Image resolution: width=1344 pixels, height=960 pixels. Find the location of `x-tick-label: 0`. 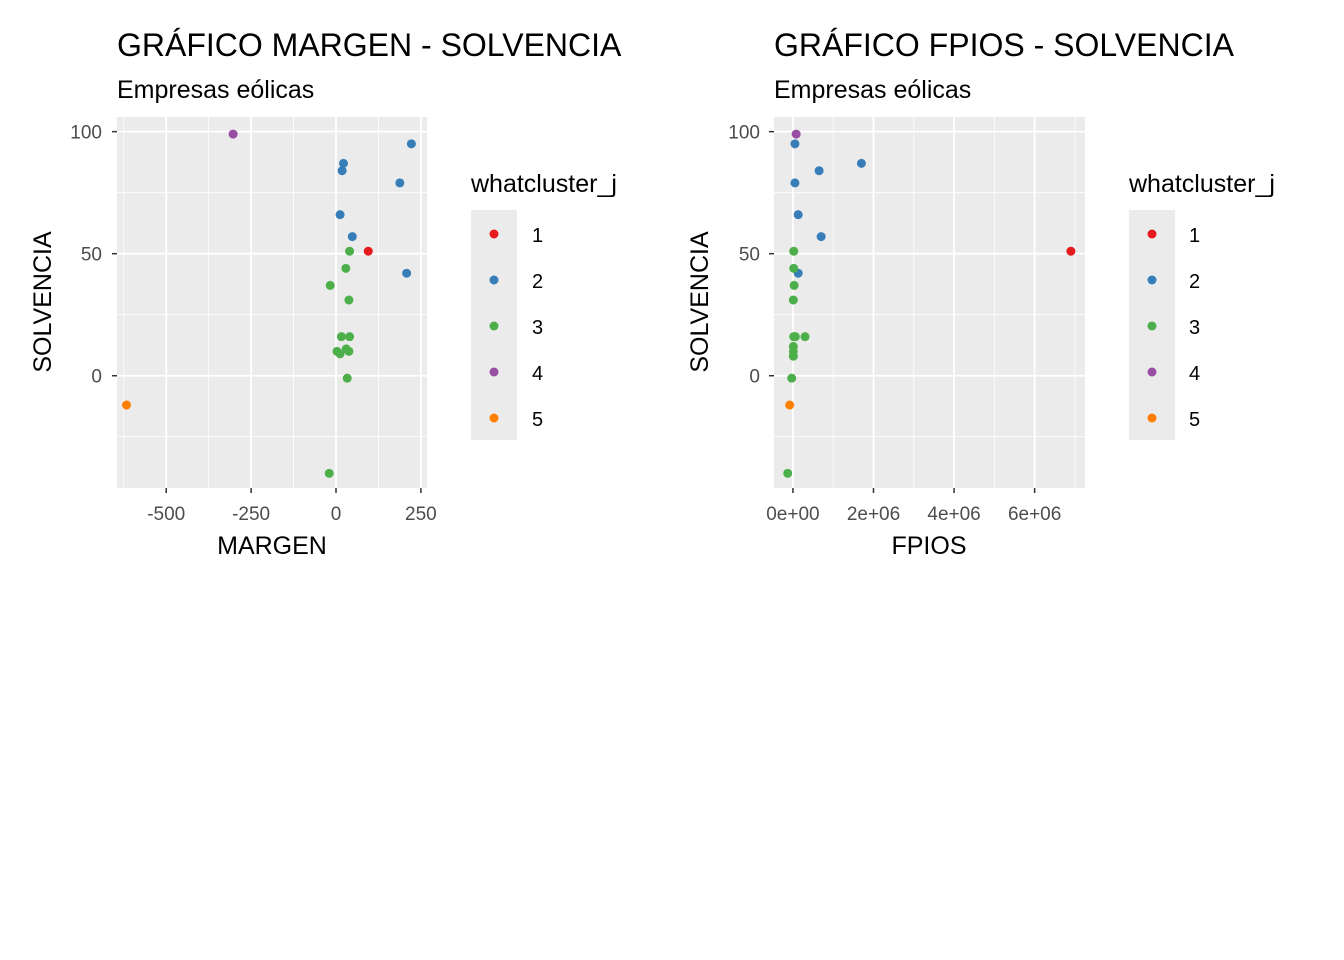

x-tick-label: 0 is located at coordinates (336, 514).